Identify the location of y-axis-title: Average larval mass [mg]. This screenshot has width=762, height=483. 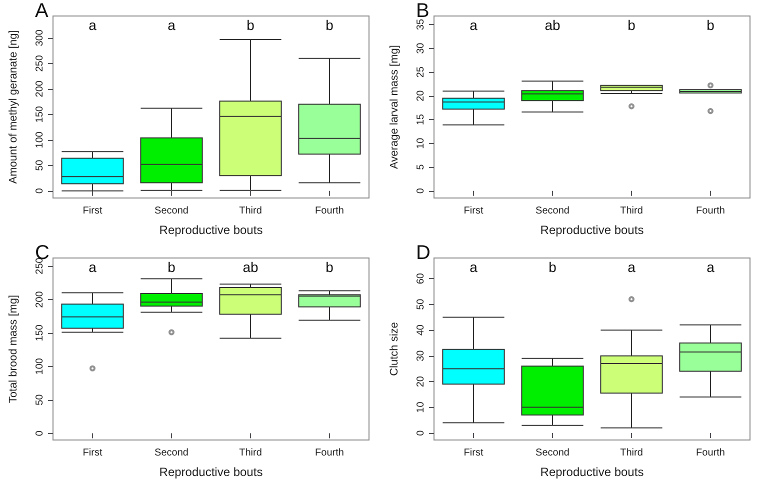
(394, 107).